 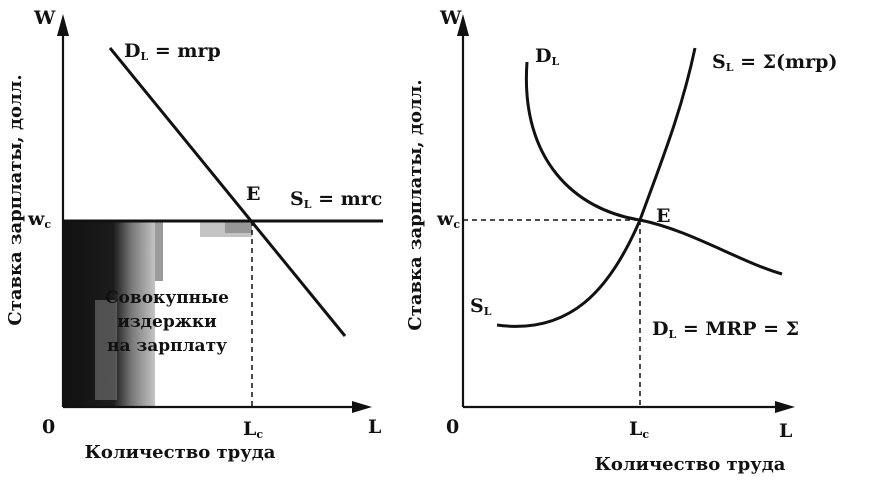 I want to click on supply-label-main: S, so click(x=297, y=199).